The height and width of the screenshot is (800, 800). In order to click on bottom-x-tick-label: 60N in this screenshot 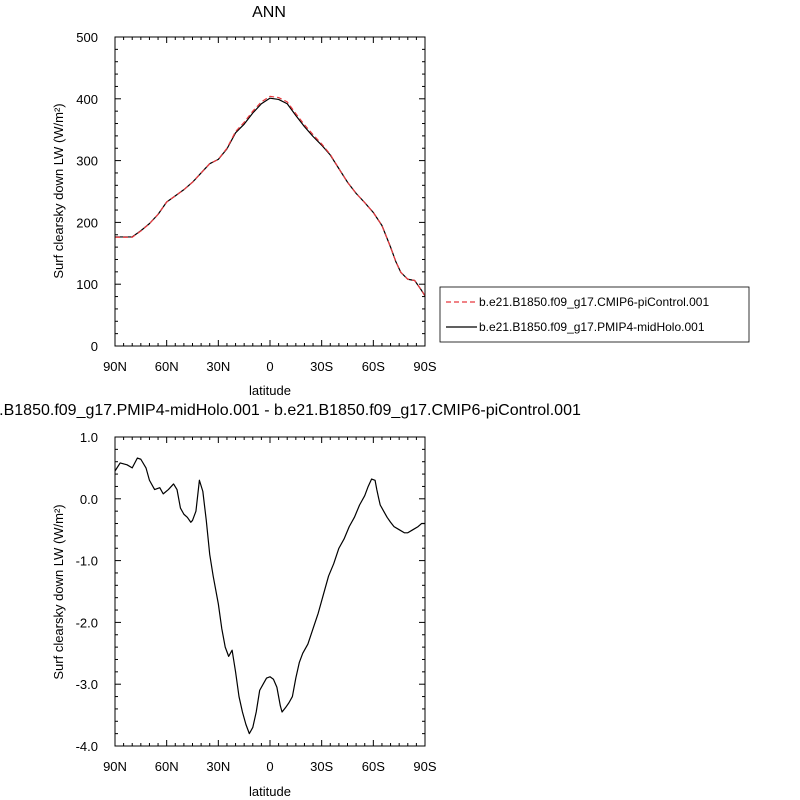, I will do `click(167, 766)`.